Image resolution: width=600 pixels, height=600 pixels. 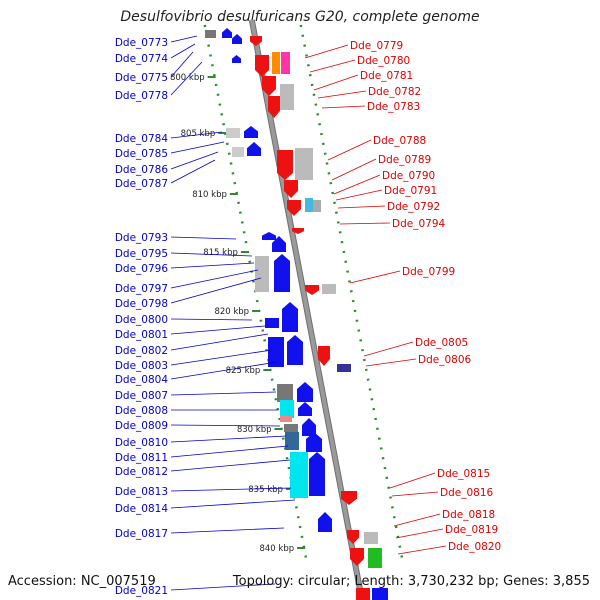 I want to click on scale-mark-label: 840 kbp, so click(x=276, y=549).